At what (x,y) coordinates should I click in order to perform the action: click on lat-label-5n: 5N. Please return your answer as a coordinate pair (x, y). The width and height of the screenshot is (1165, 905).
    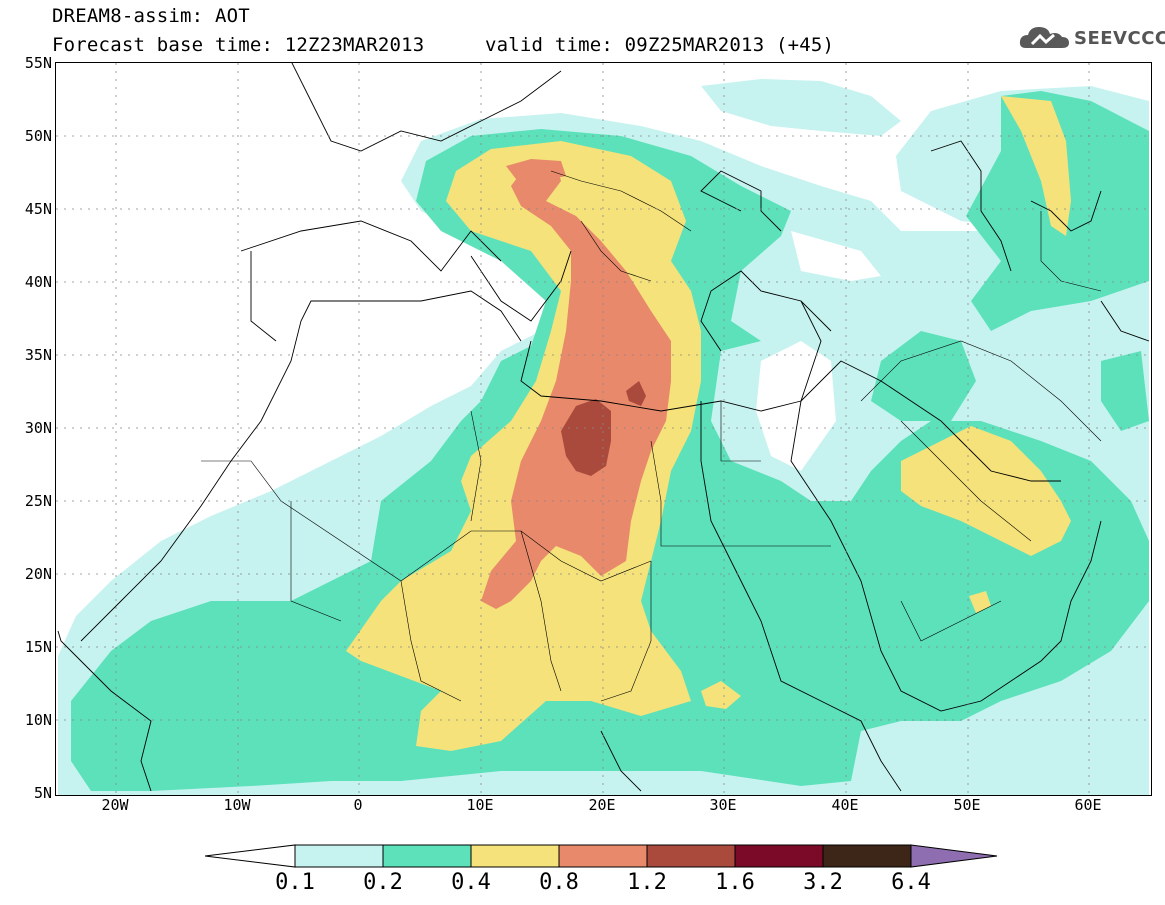
    Looking at the image, I should click on (42, 793).